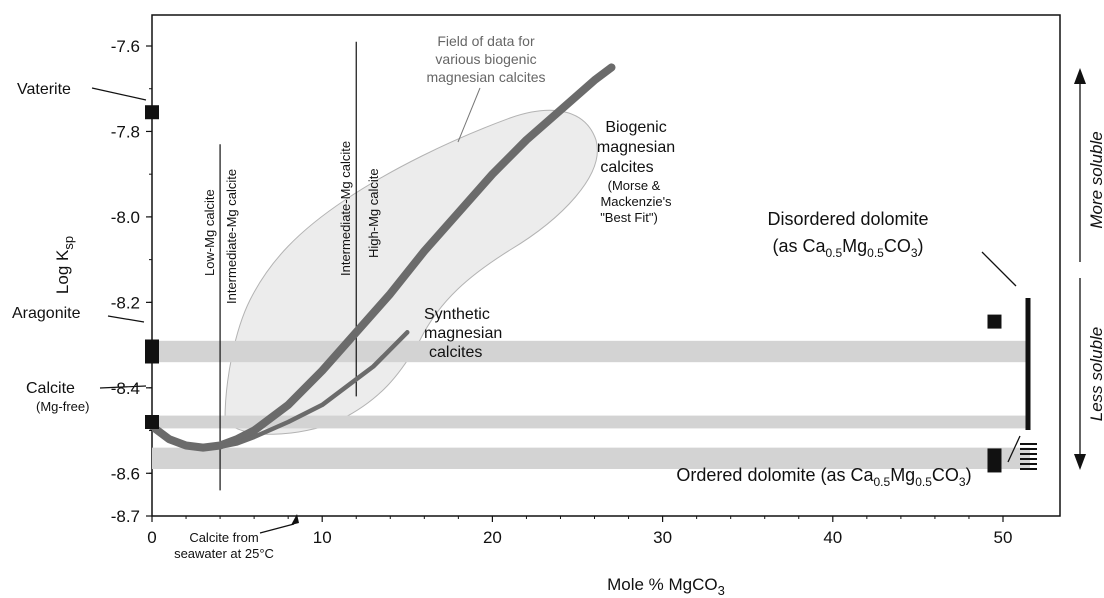 This screenshot has width=1104, height=598. I want to click on aragonite-label: Aragonite, so click(46, 313).